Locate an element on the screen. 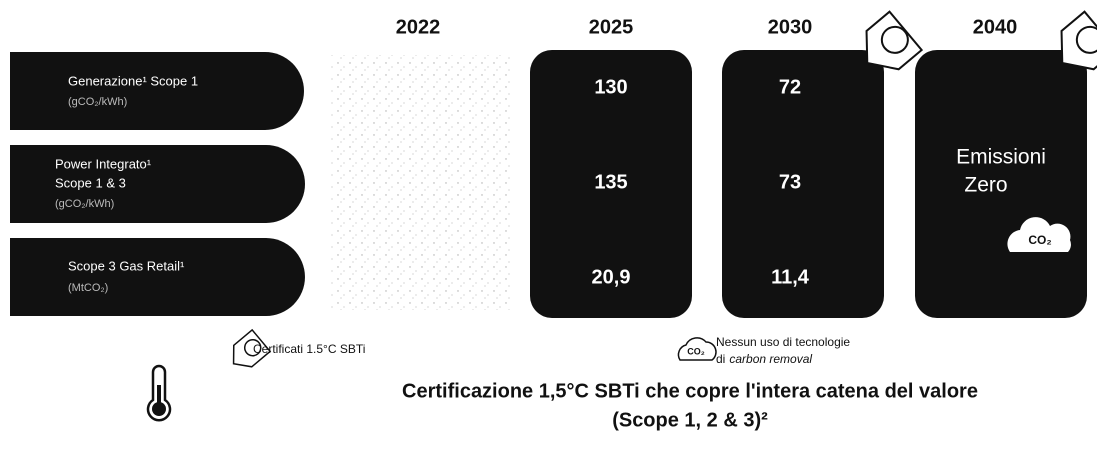  column-2025 is located at coordinates (611, 184).